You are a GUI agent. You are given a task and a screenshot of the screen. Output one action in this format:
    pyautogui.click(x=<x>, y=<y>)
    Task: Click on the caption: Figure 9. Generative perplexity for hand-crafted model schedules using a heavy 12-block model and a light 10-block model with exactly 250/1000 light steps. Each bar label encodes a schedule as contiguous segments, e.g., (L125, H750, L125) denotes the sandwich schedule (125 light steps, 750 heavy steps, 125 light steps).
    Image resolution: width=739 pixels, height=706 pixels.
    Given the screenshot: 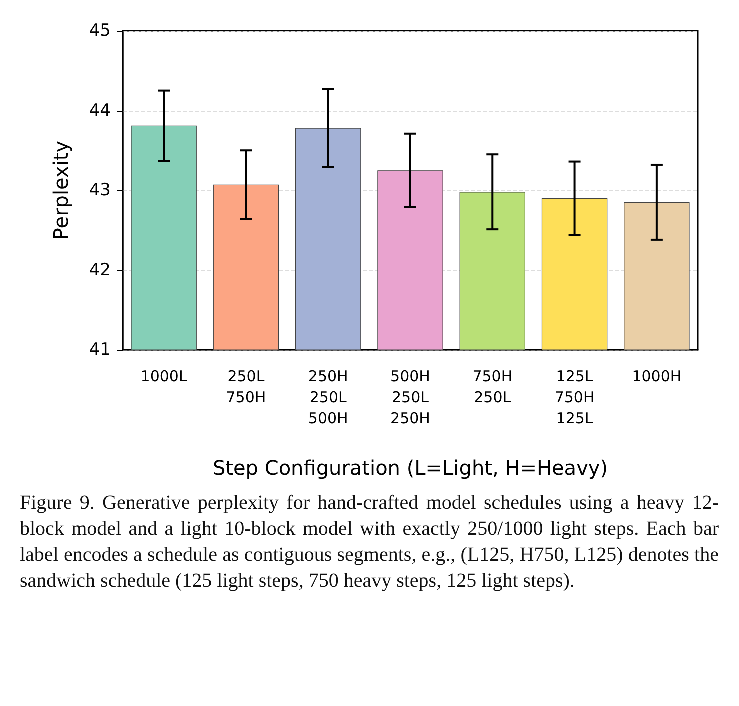 What is the action you would take?
    pyautogui.click(x=369, y=542)
    